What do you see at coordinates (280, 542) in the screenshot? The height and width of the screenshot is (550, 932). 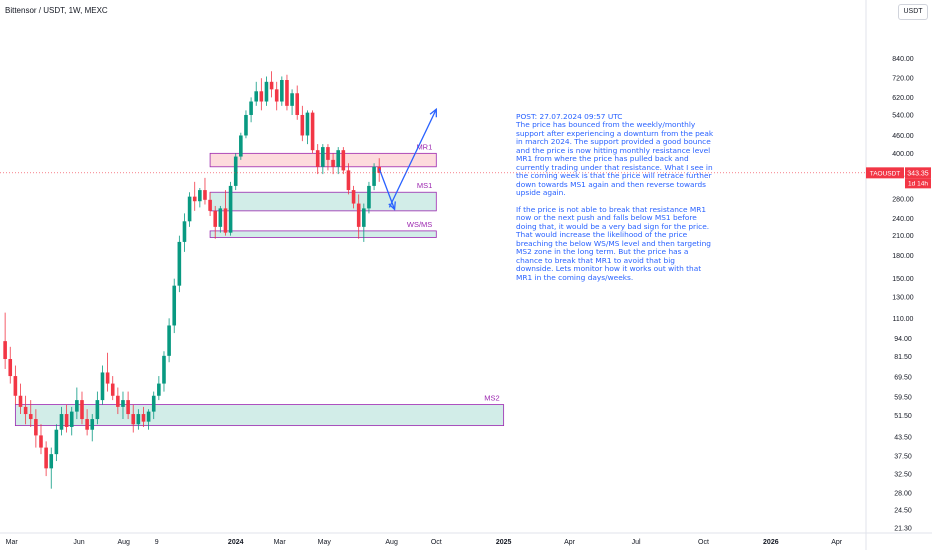 I see `x-tick-label: Mar` at bounding box center [280, 542].